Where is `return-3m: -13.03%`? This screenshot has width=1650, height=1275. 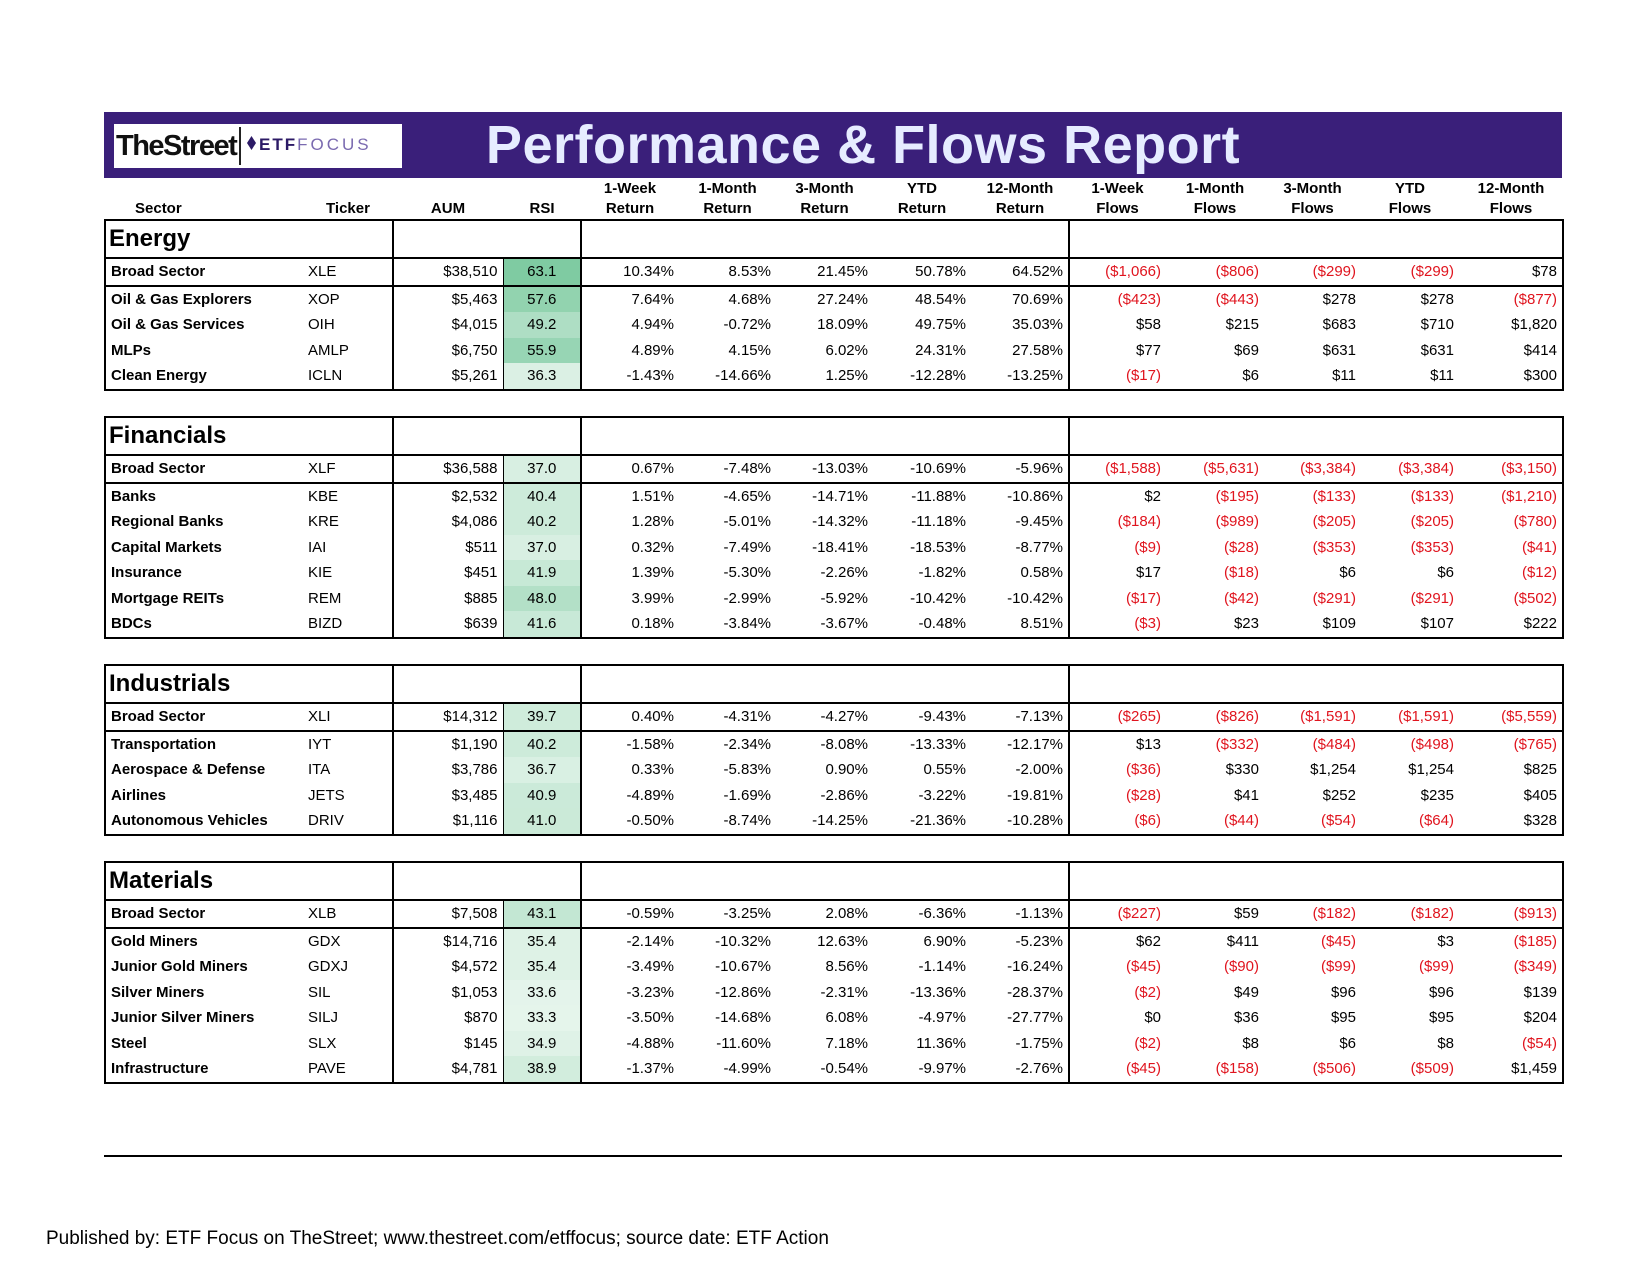
return-3m: -13.03% is located at coordinates (824, 469).